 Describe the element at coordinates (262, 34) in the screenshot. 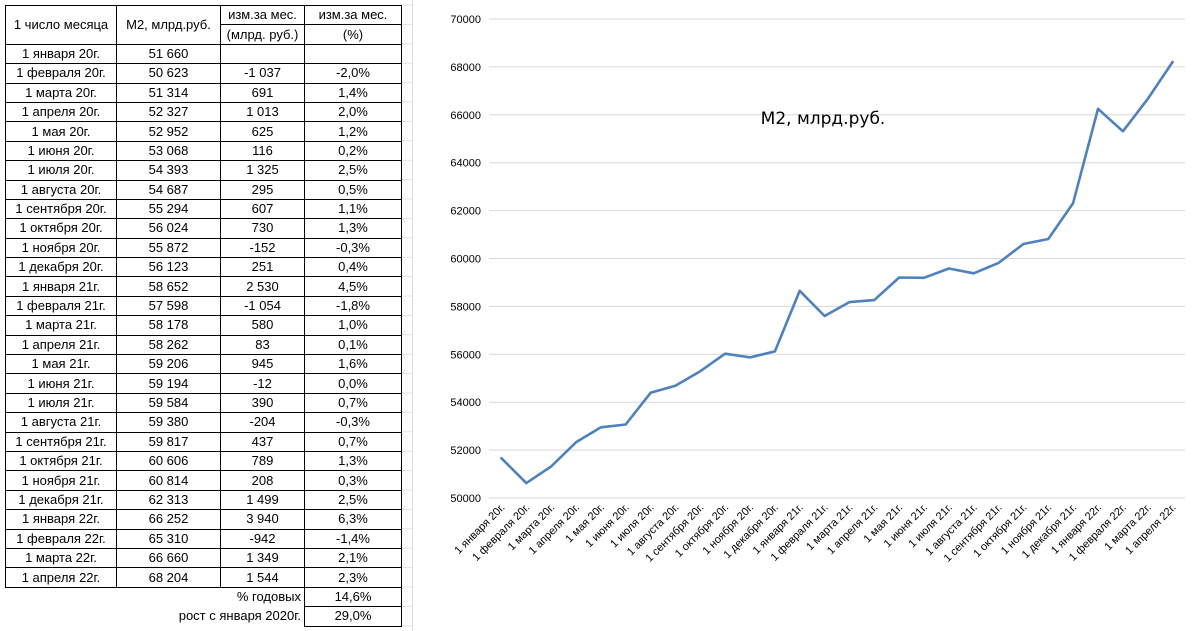

I see `header-change-abs-unit: (млрд. руб.)` at that location.